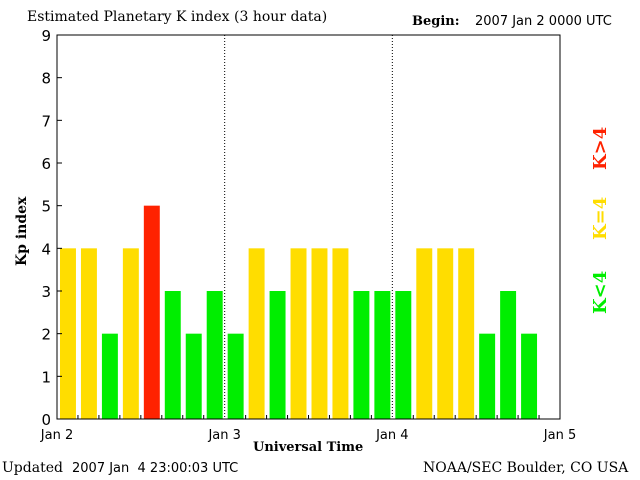  What do you see at coordinates (436, 21) in the screenshot?
I see `begin-label: Begin:` at bounding box center [436, 21].